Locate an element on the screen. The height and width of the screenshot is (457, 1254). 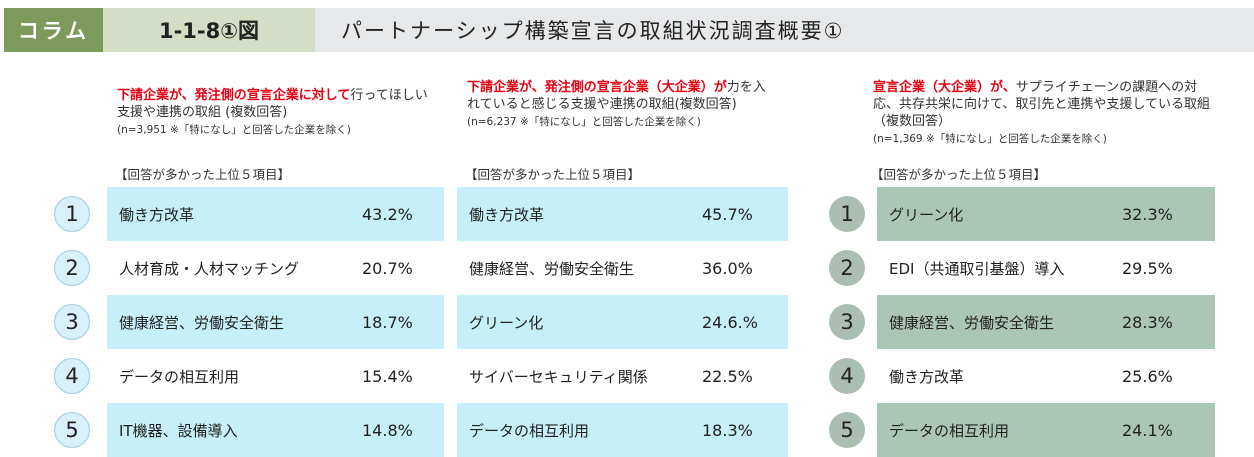
ranking-row: 健康経営、労働安全衛生 18.7% is located at coordinates (275, 322).